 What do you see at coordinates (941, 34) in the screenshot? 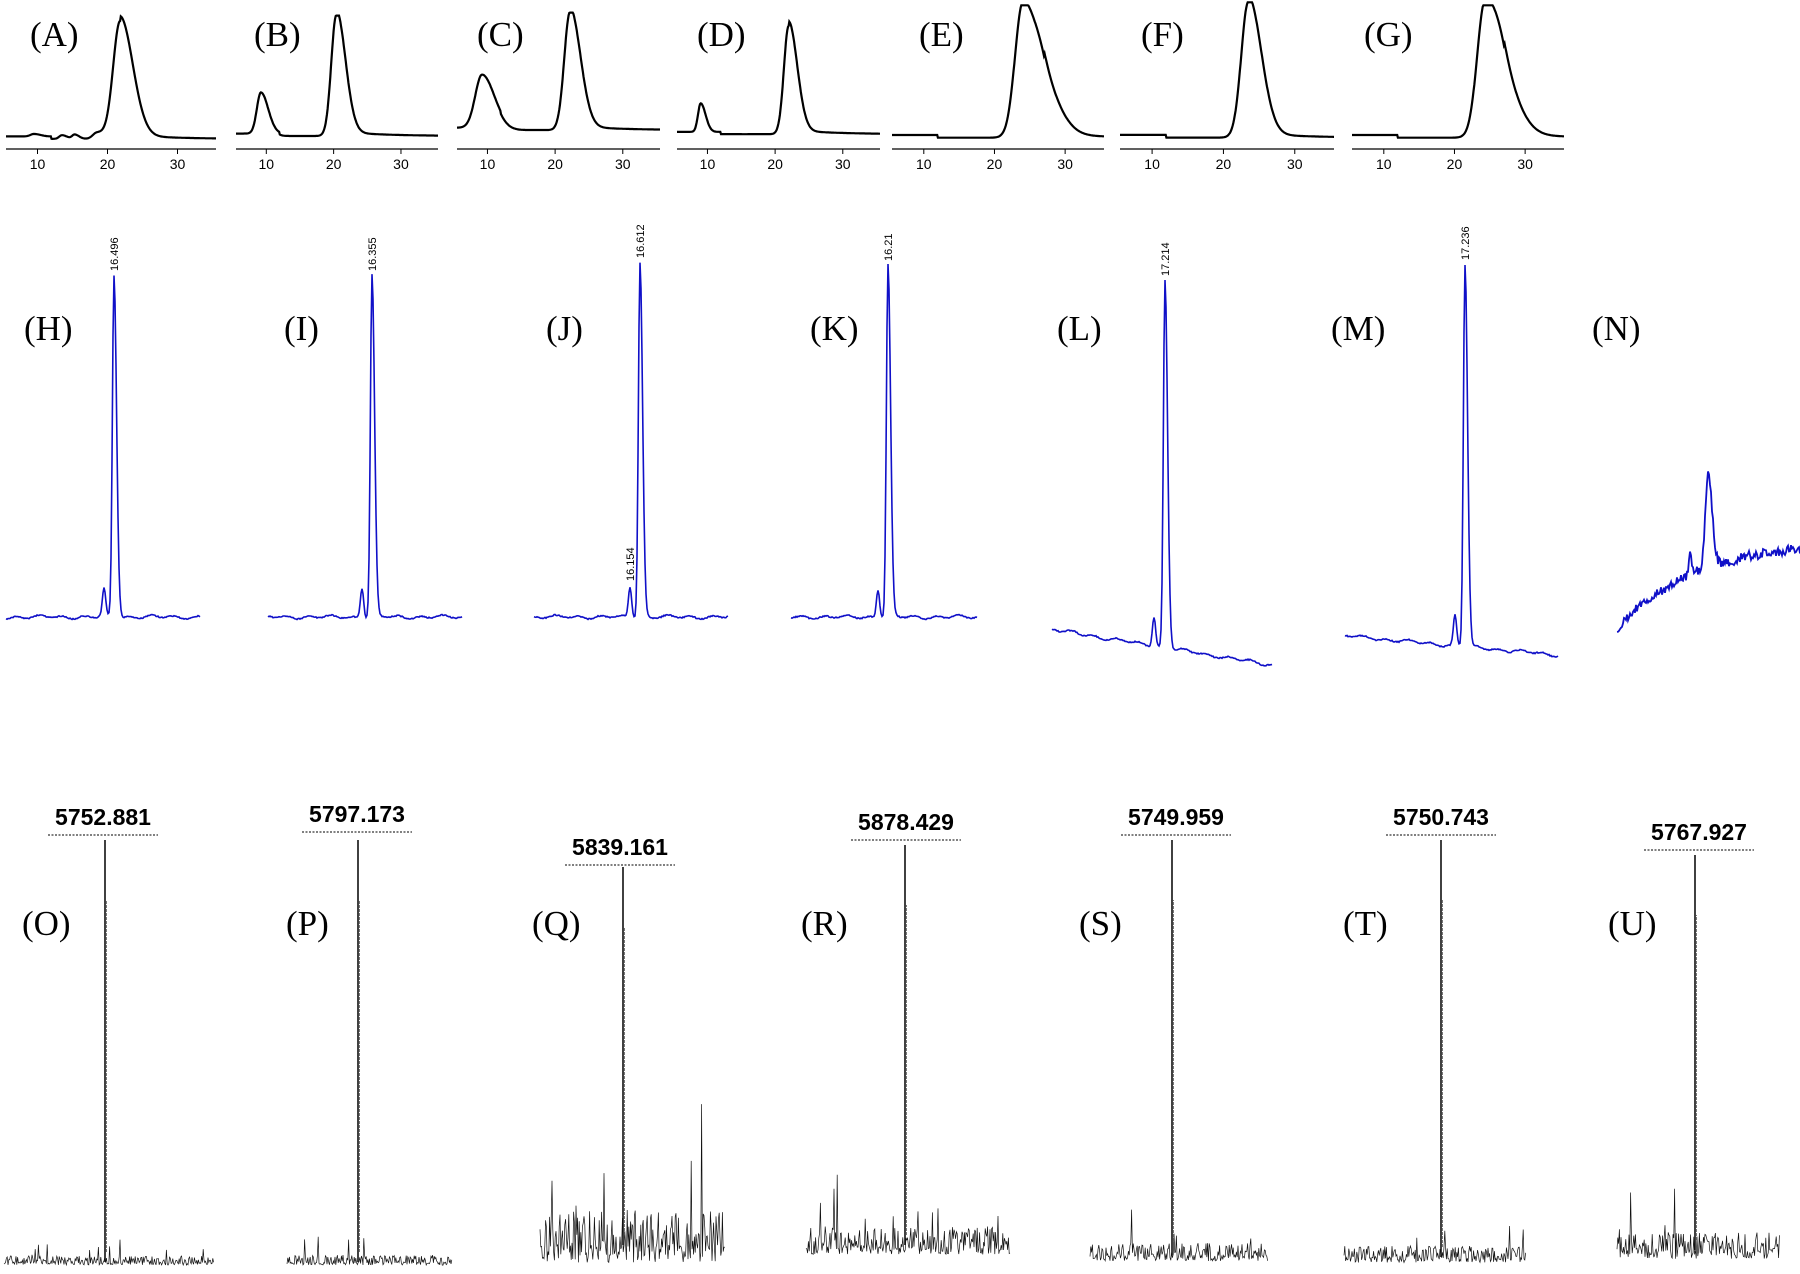
I see `panel-label: (E)` at bounding box center [941, 34].